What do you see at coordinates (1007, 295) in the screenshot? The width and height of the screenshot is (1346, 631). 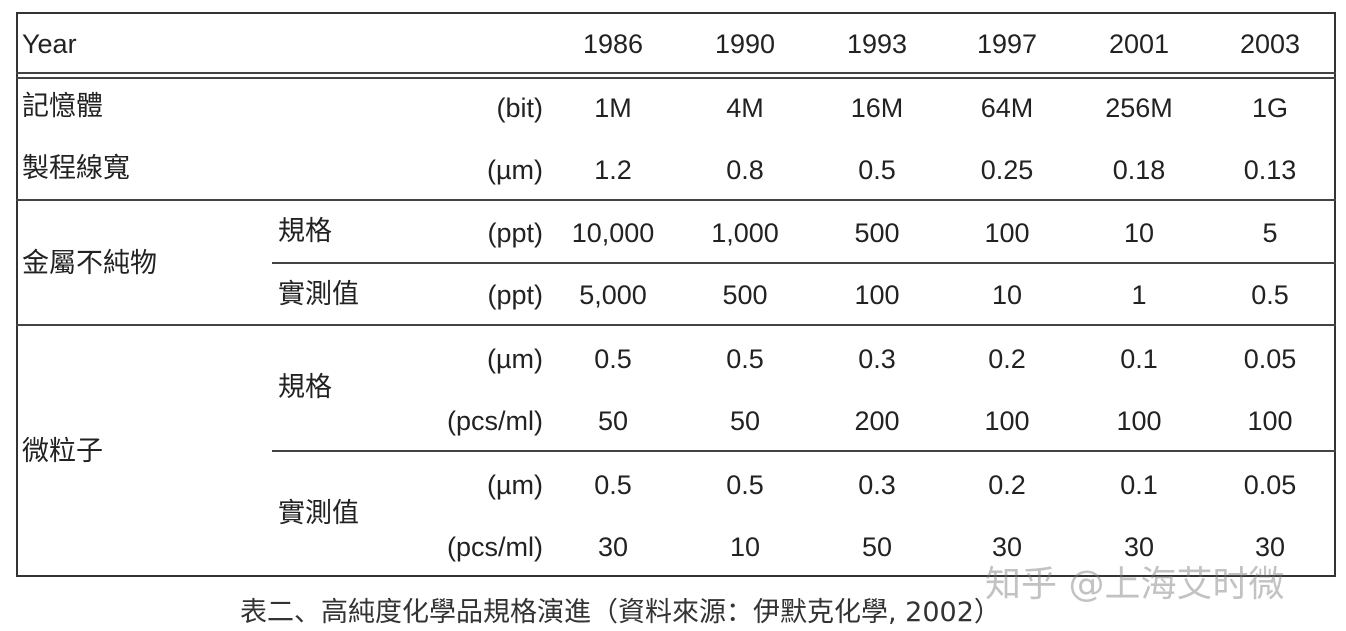 I see `metal-measured-cell: 10` at bounding box center [1007, 295].